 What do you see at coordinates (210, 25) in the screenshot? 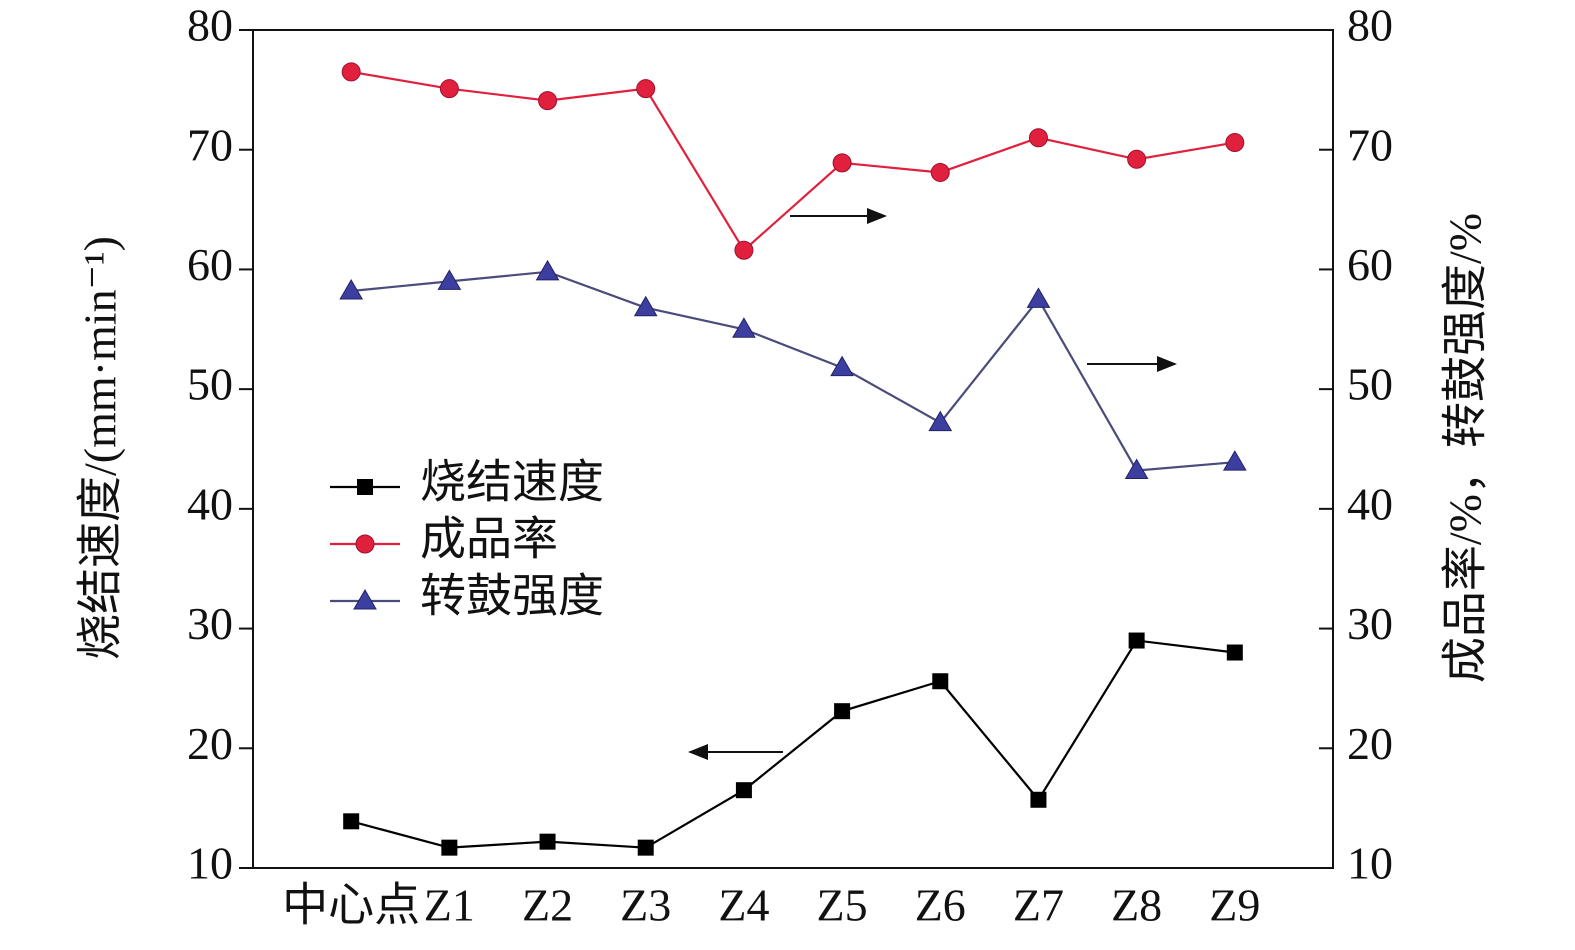
I see `y-tick-label: 80` at bounding box center [210, 25].